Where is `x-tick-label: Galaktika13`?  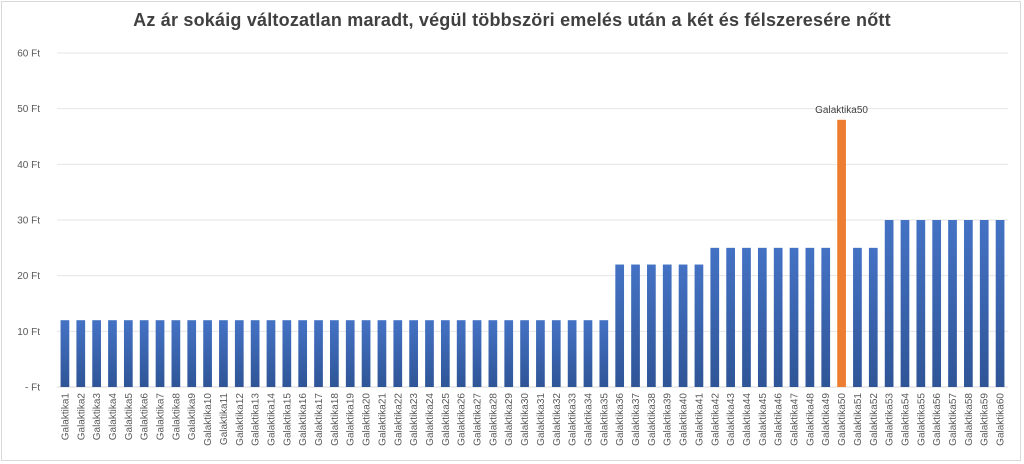
x-tick-label: Galaktika13 is located at coordinates (256, 419).